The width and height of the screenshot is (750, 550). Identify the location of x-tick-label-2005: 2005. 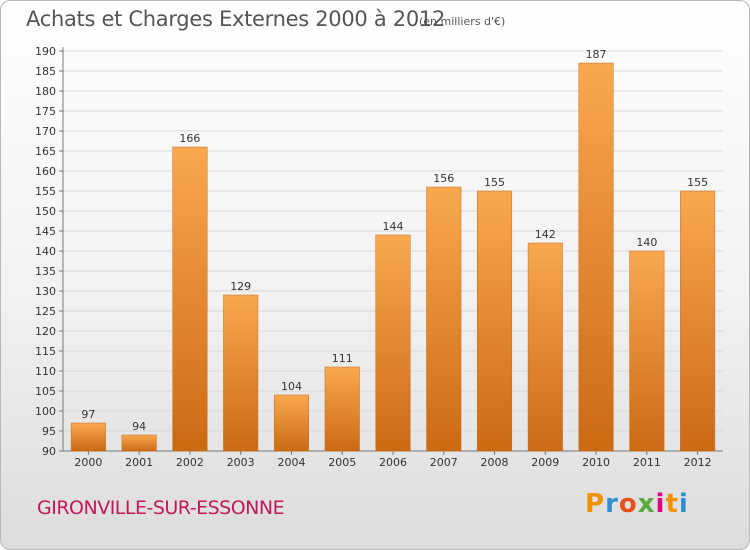
(342, 462).